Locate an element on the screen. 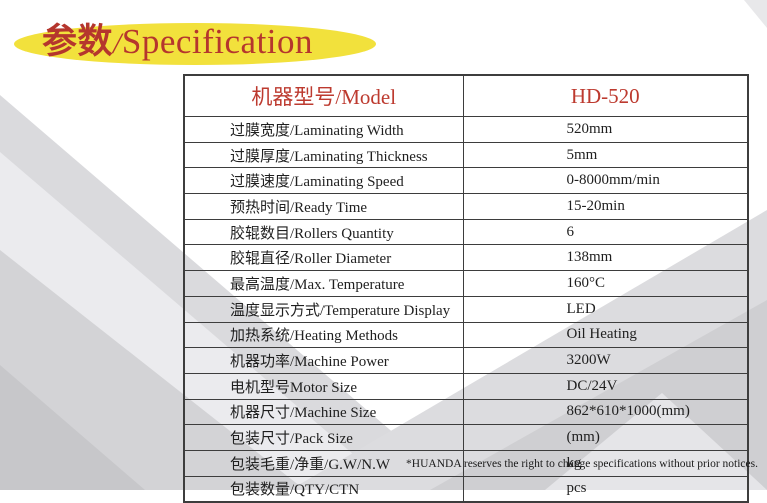 Image resolution: width=767 pixels, height=503 pixels. table-row: 加热系统/Heating Methods Oil Heating is located at coordinates (466, 335).